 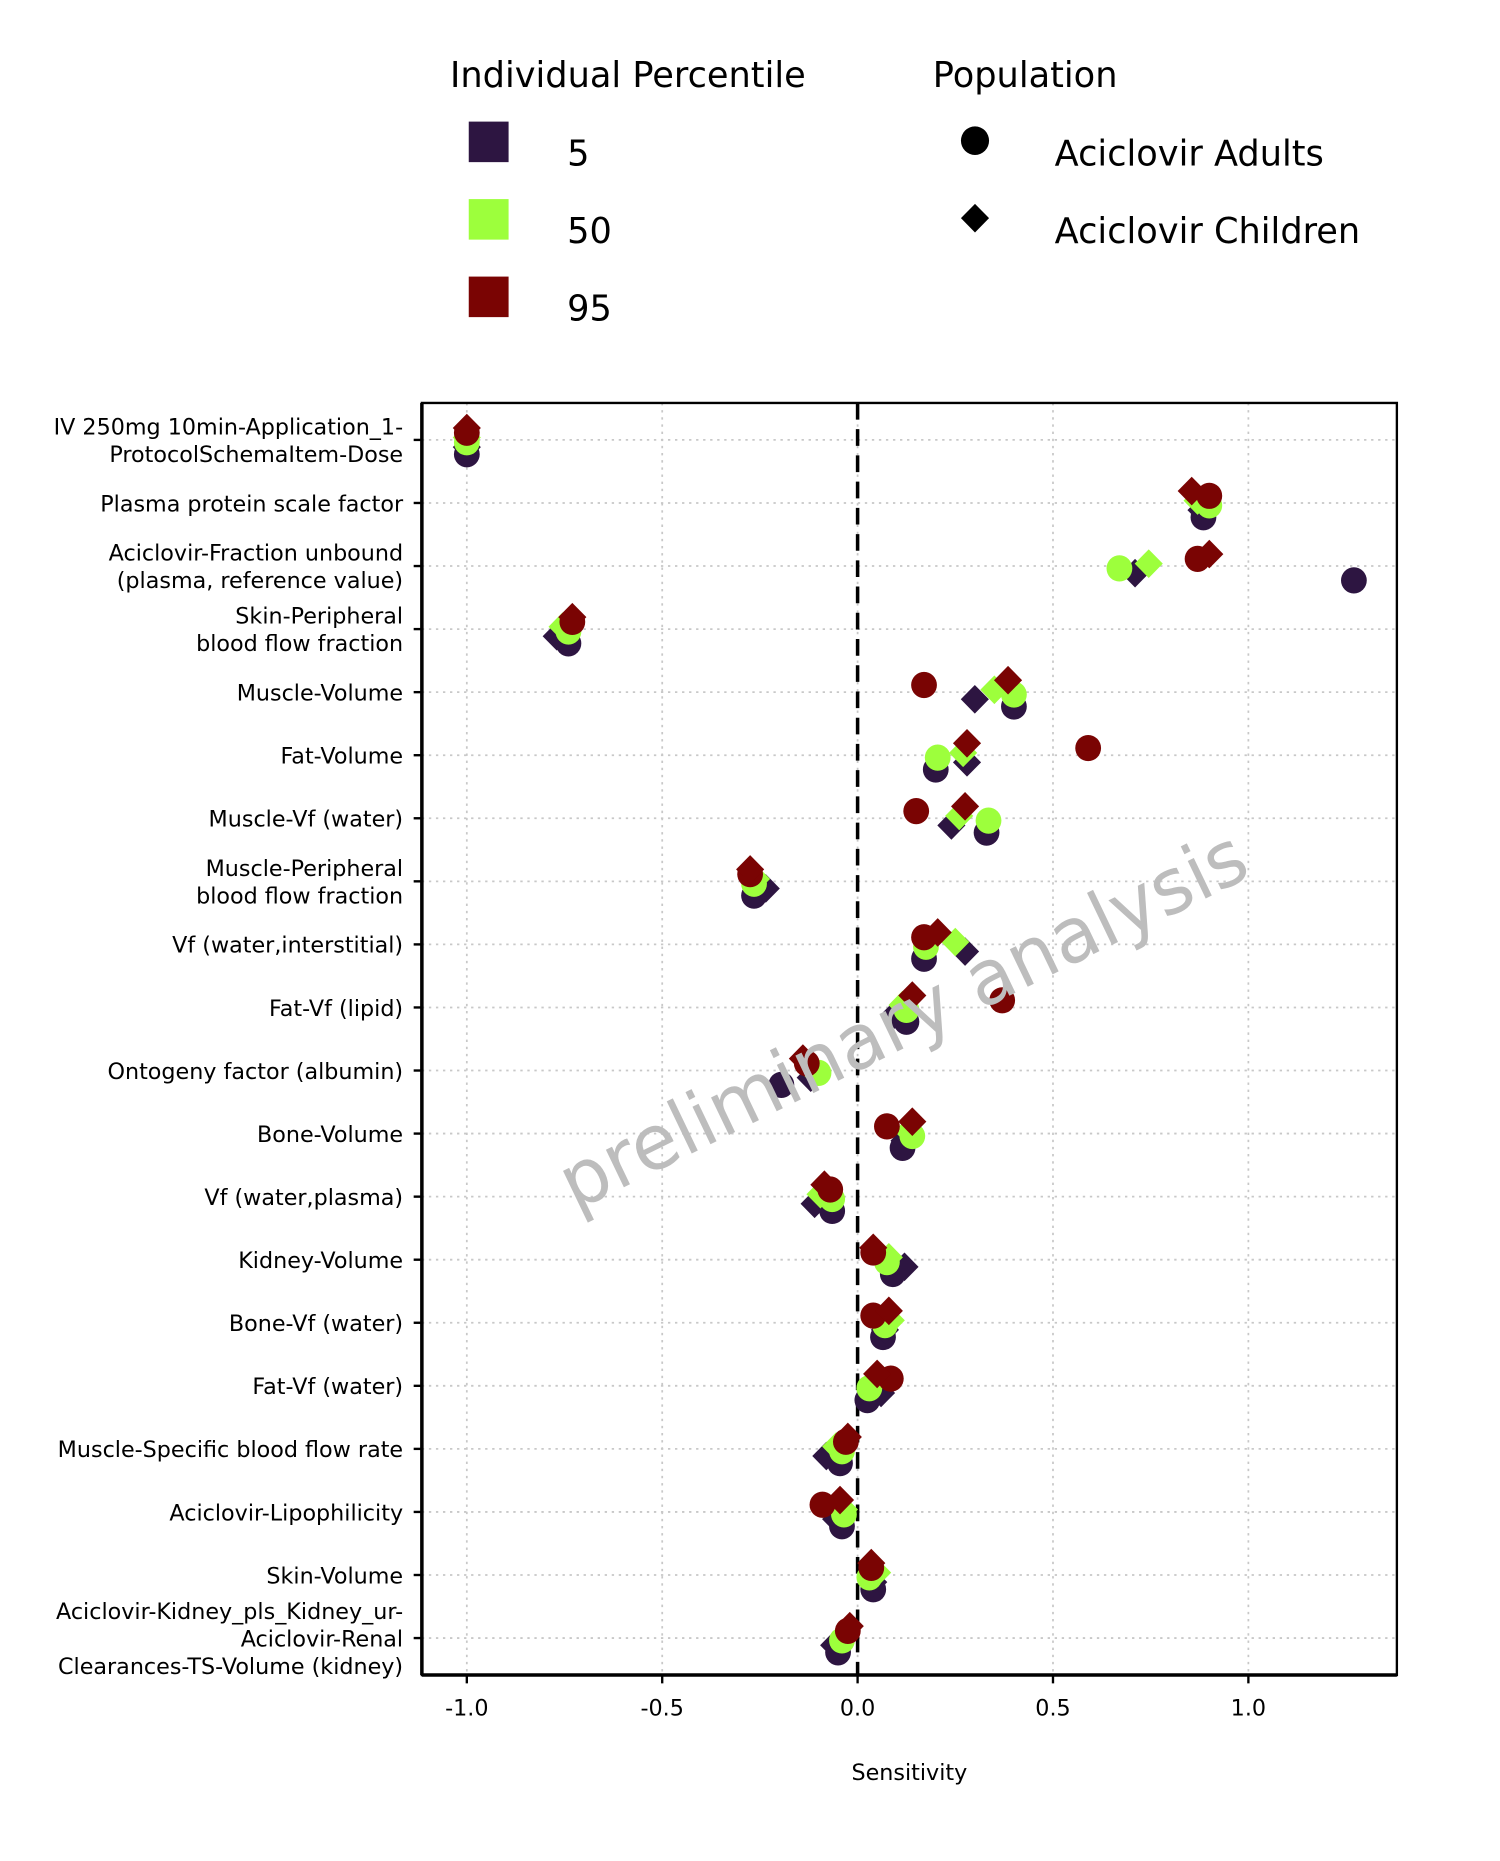 What do you see at coordinates (252, 504) in the screenshot?
I see `y-tick-label: Plasma protein scale factor` at bounding box center [252, 504].